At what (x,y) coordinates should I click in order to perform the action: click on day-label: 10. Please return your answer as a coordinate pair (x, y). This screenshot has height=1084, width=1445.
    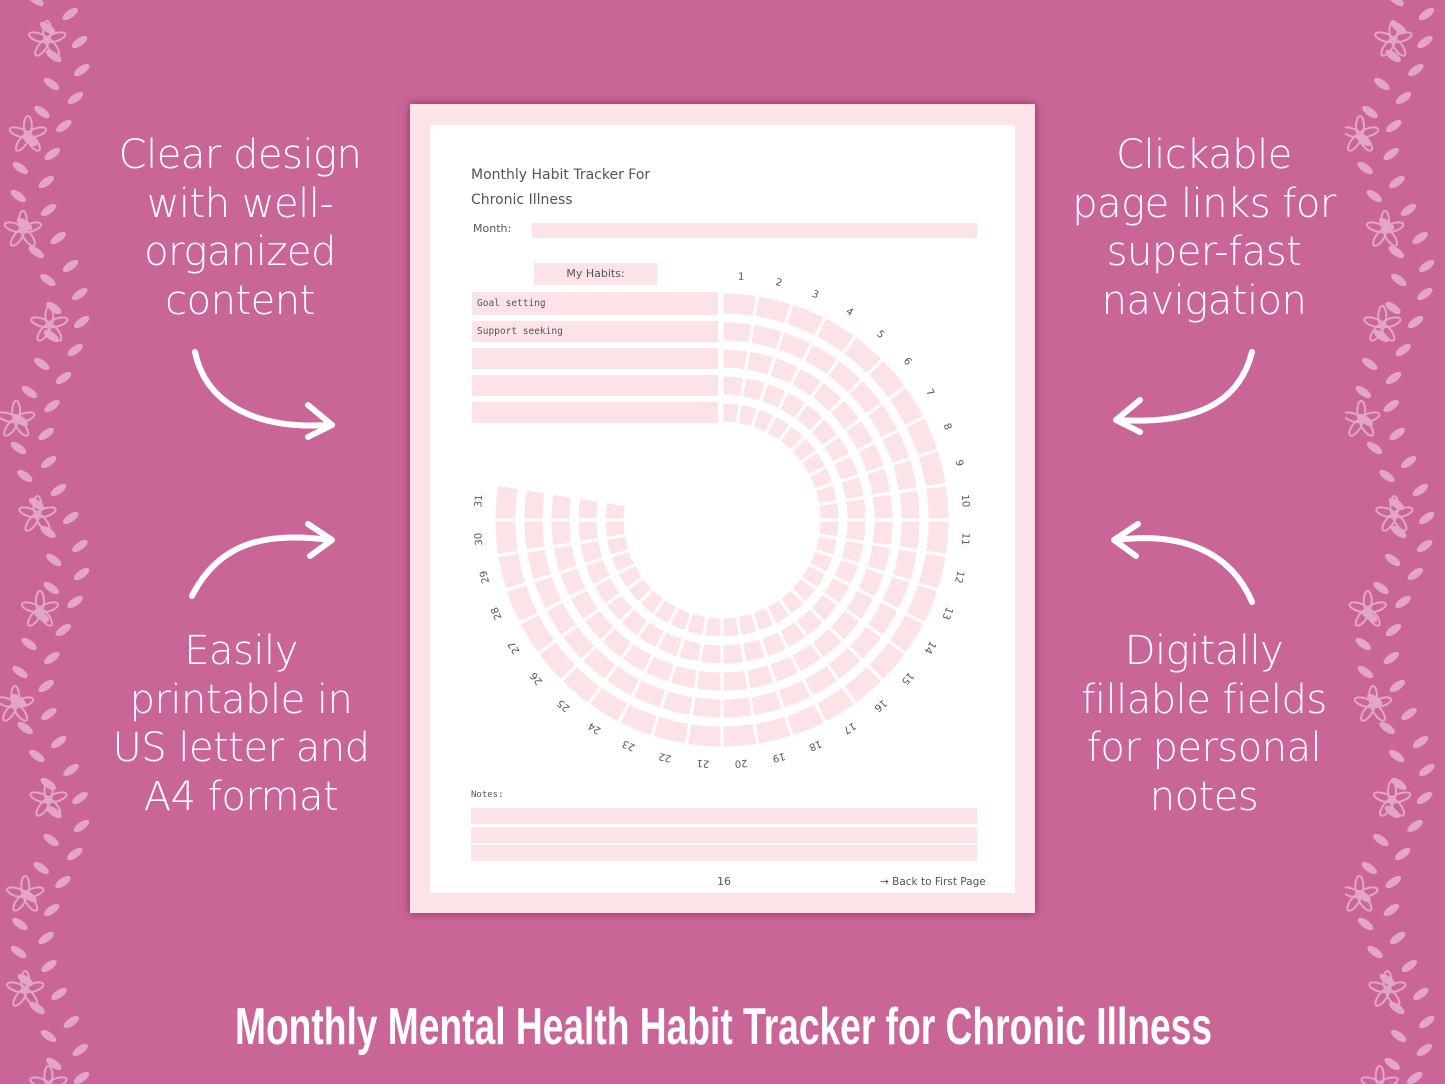
    Looking at the image, I should click on (965, 501).